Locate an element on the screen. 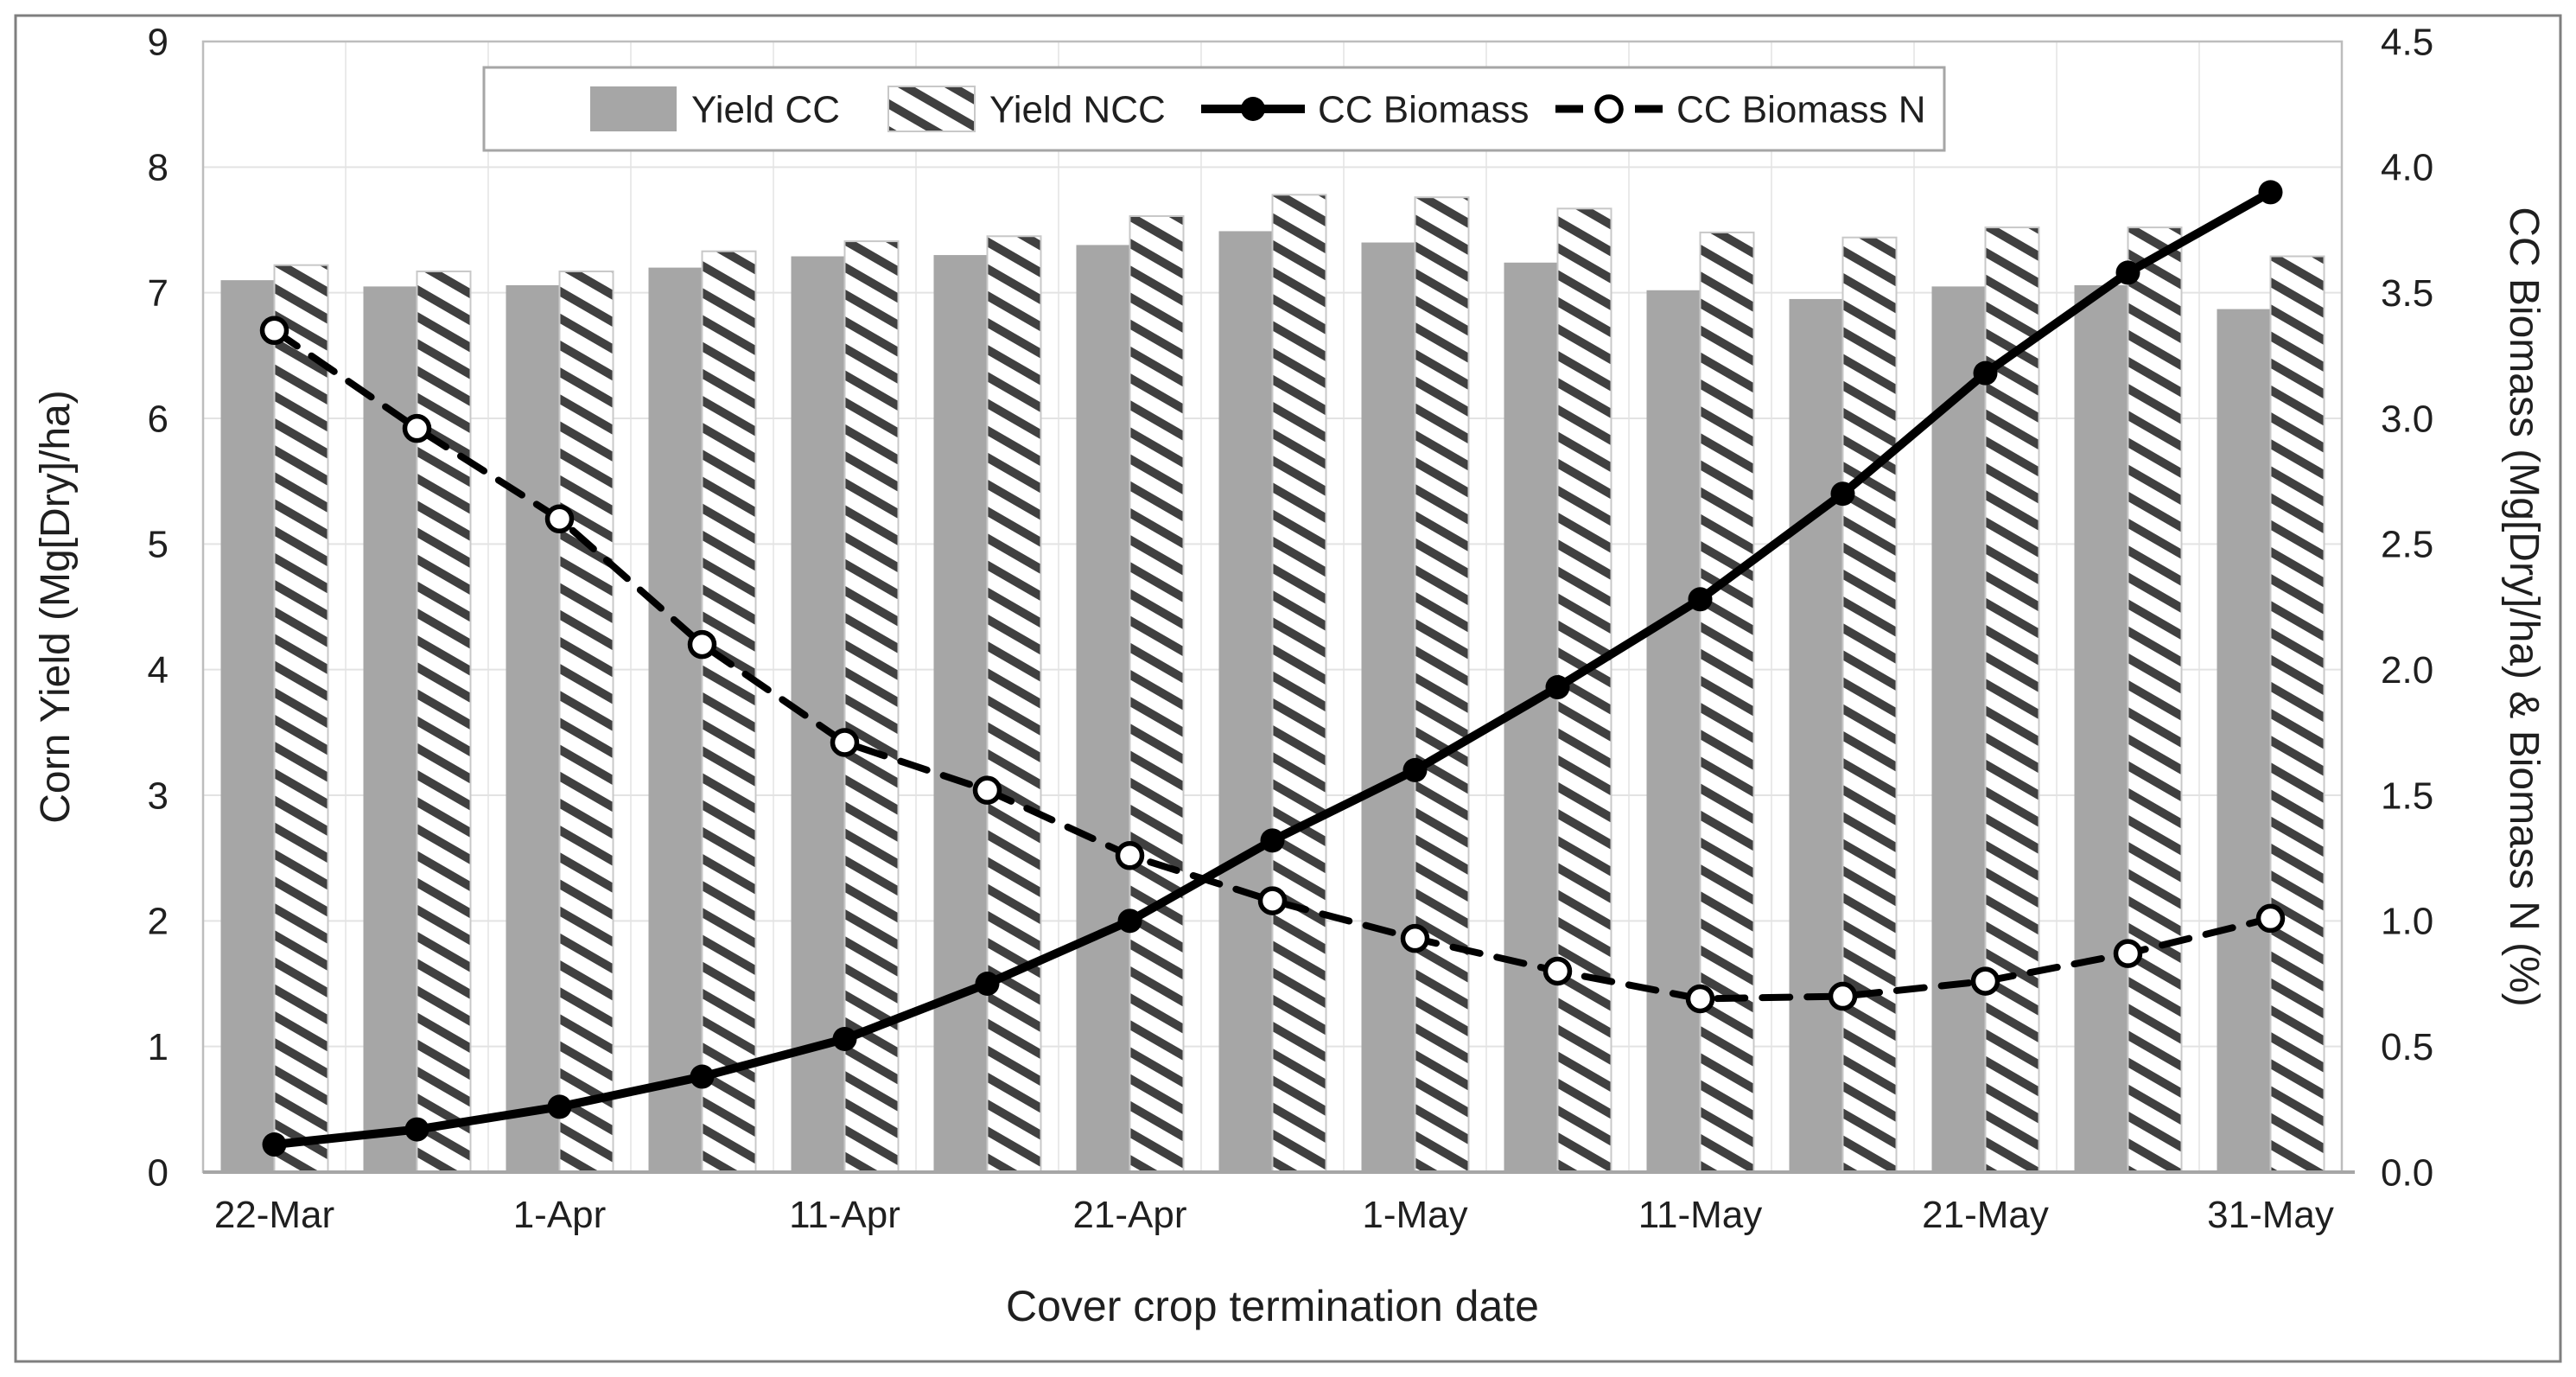 This screenshot has height=1377, width=2576. y-left-tick-label: 8 is located at coordinates (158, 168).